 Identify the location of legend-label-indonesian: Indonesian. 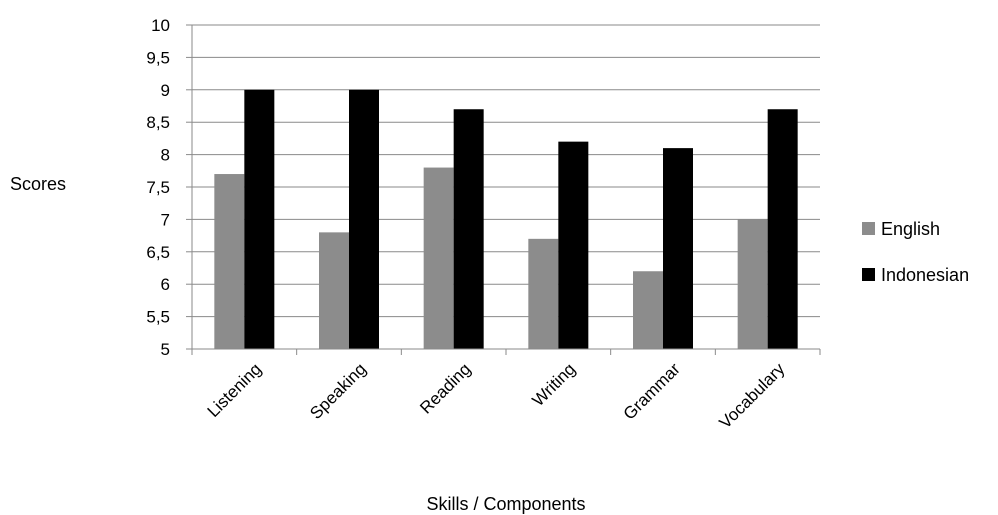
(925, 275).